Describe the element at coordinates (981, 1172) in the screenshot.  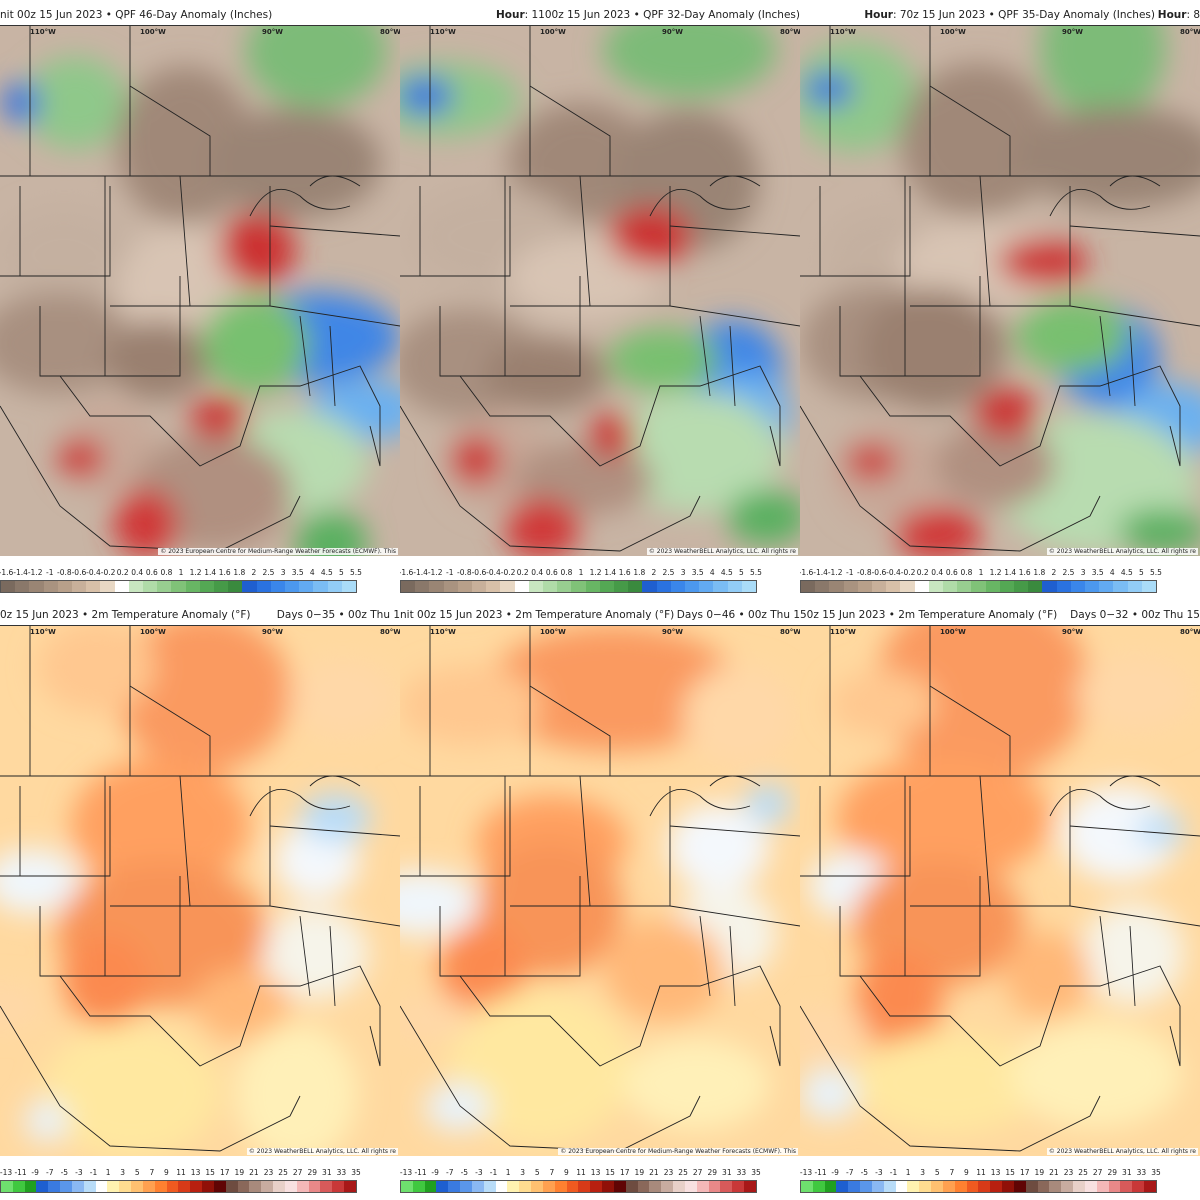
I see `colorbar-tick-label: 11` at that location.